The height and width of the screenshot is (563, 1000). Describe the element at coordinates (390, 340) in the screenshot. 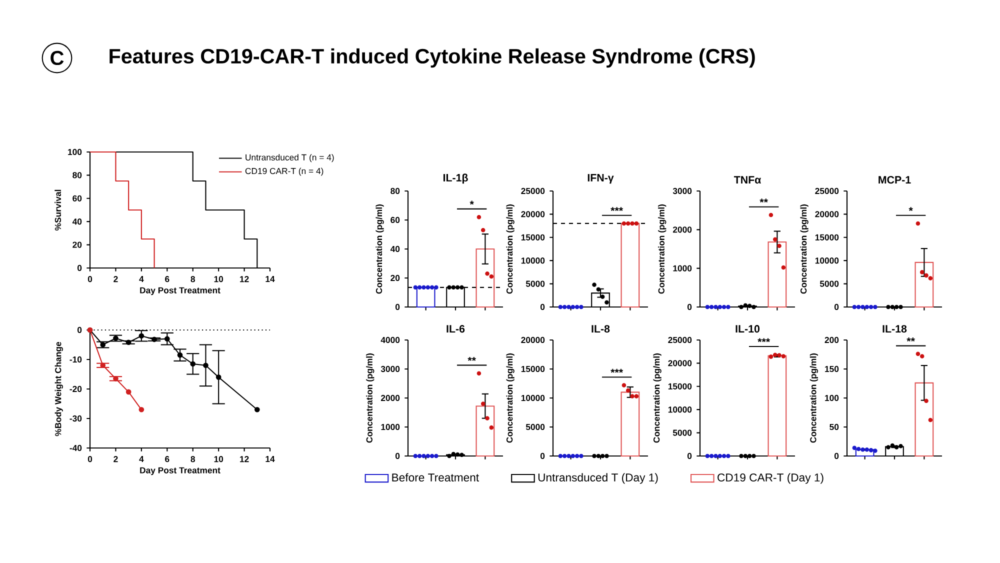

I see `y-tick-label: 4000` at that location.